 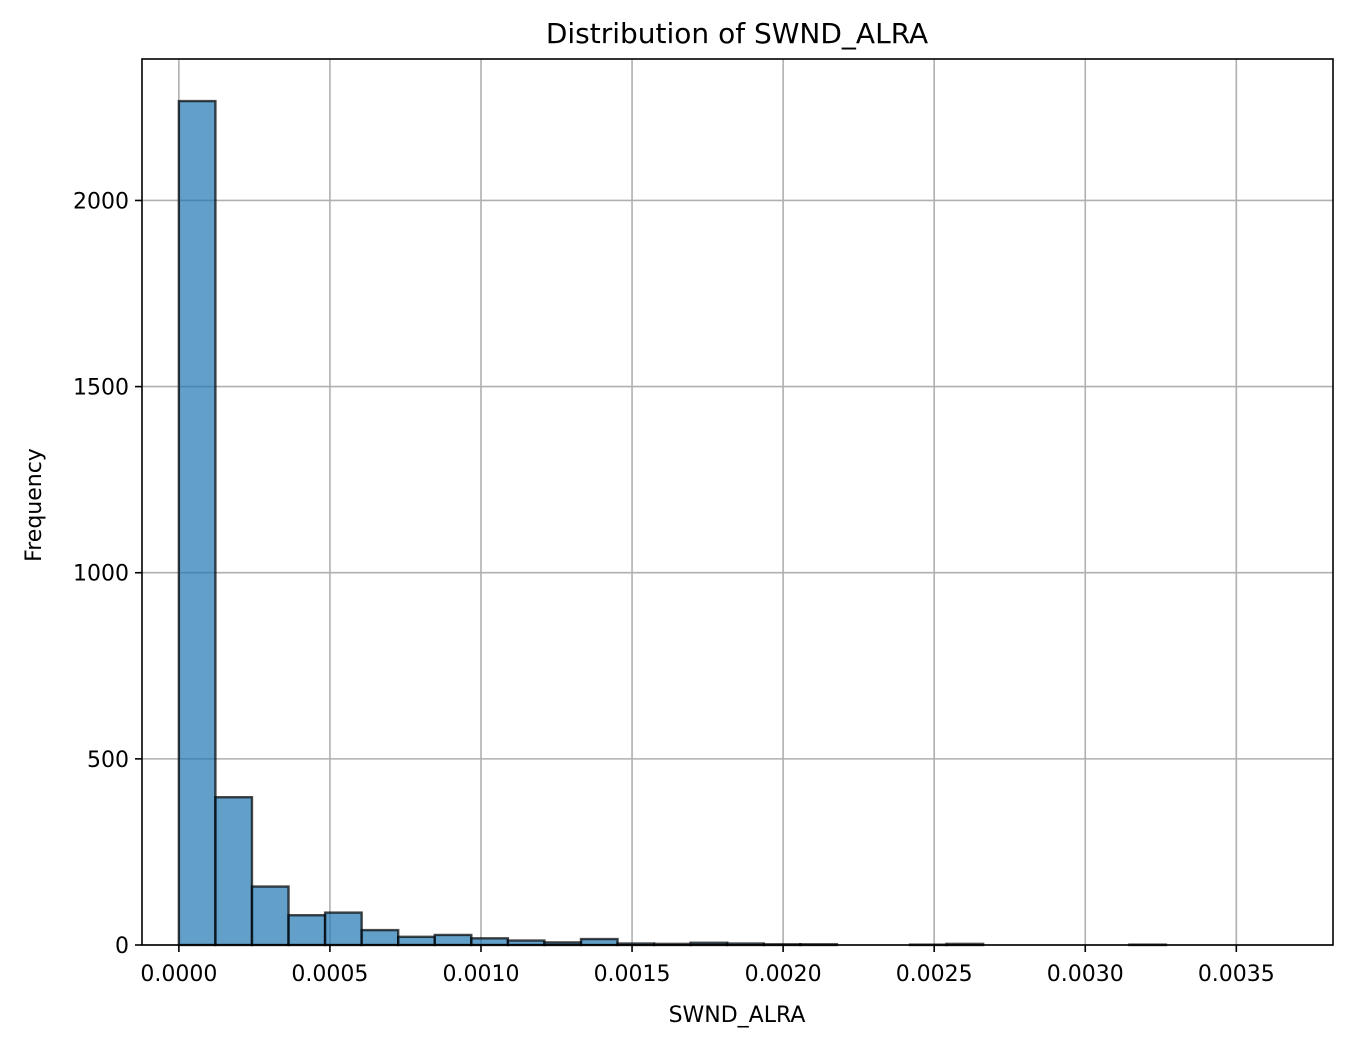 What do you see at coordinates (108, 760) in the screenshot?
I see `y-tick-label: 500` at bounding box center [108, 760].